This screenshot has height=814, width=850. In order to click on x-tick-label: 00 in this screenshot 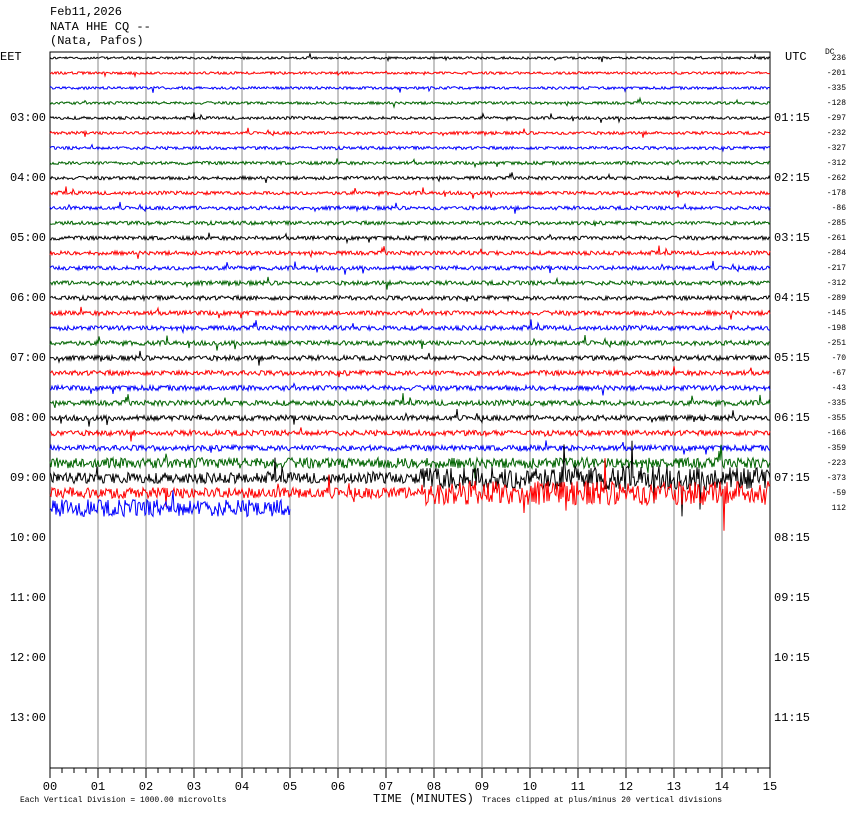, I will do `click(50, 787)`.